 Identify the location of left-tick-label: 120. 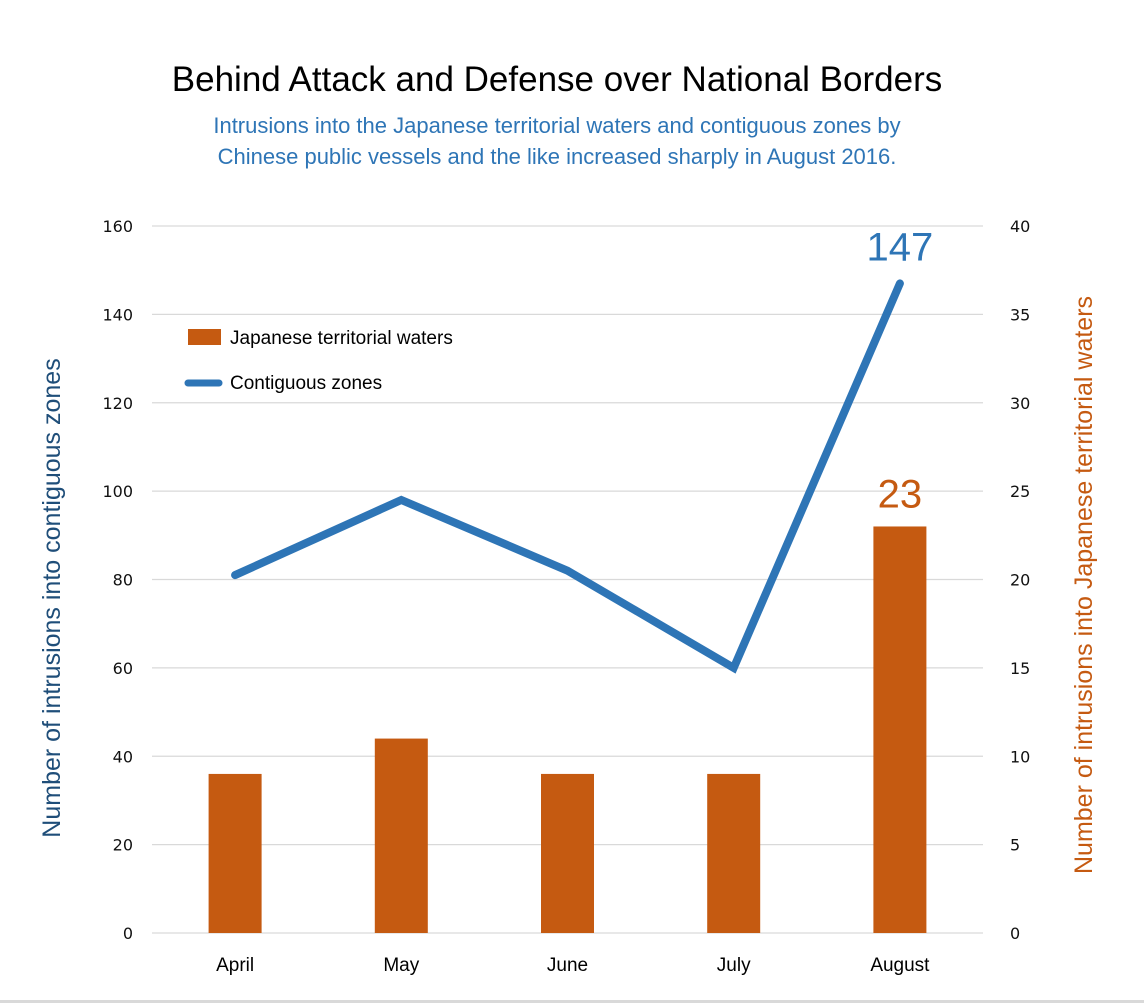
(117, 403).